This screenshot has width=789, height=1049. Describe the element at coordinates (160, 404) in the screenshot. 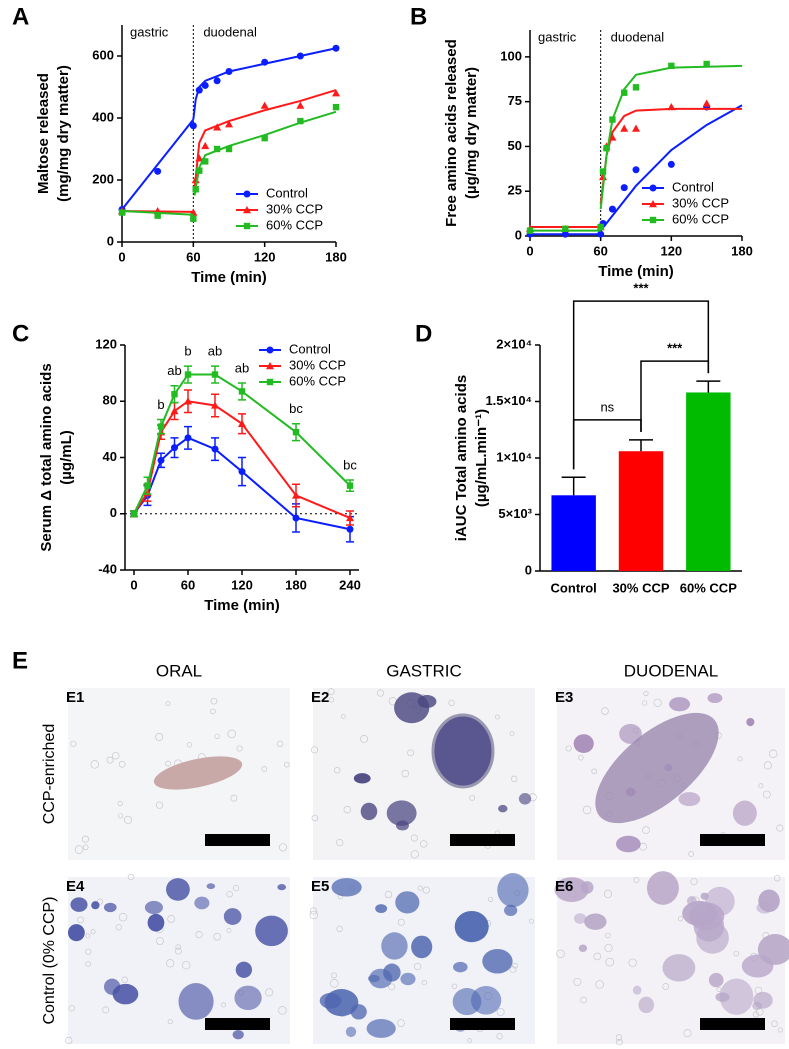

I see `annotation: b` at that location.